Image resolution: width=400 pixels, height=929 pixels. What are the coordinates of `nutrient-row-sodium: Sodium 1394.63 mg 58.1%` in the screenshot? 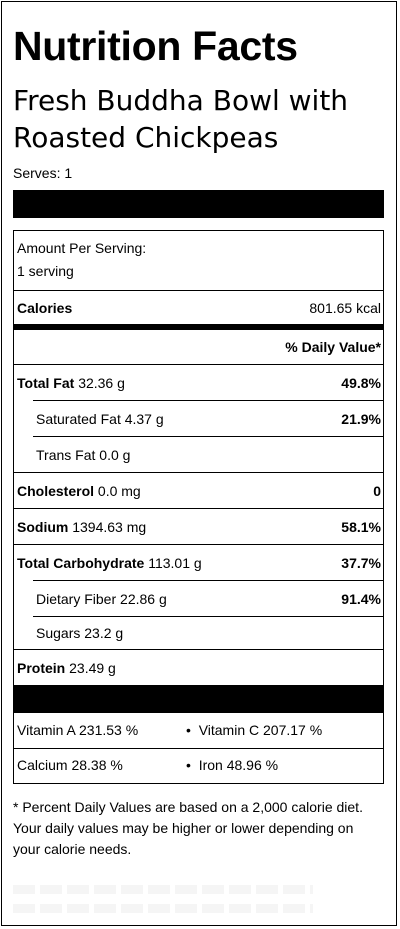 It's located at (199, 526).